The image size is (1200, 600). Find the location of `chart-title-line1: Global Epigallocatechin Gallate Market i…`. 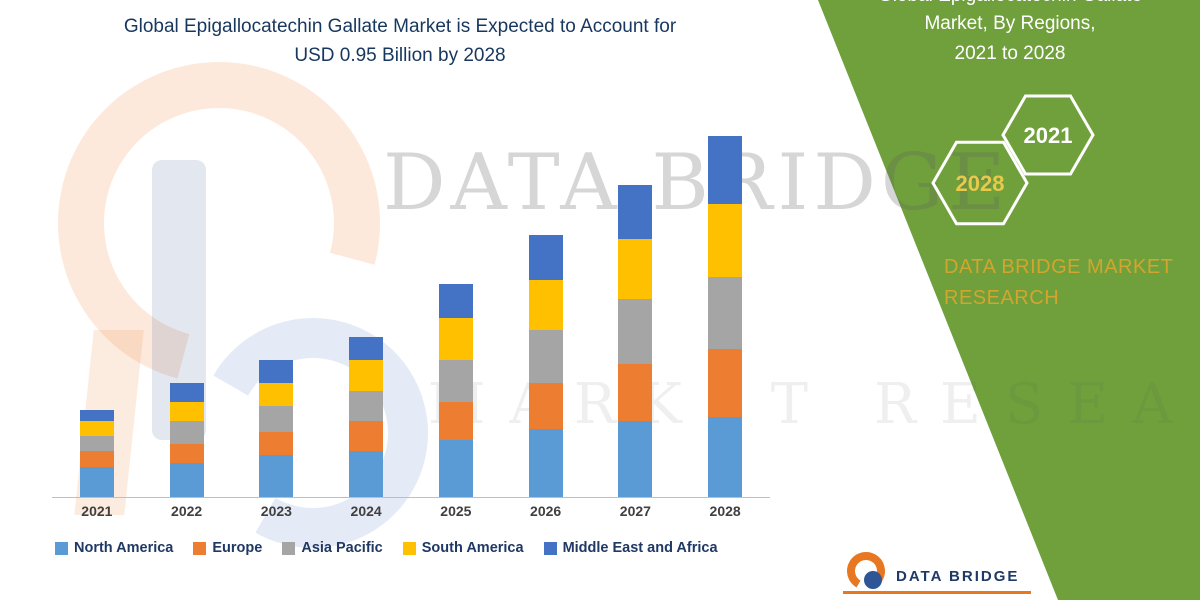

chart-title-line1: Global Epigallocatechin Gallate Market i… is located at coordinates (400, 26).